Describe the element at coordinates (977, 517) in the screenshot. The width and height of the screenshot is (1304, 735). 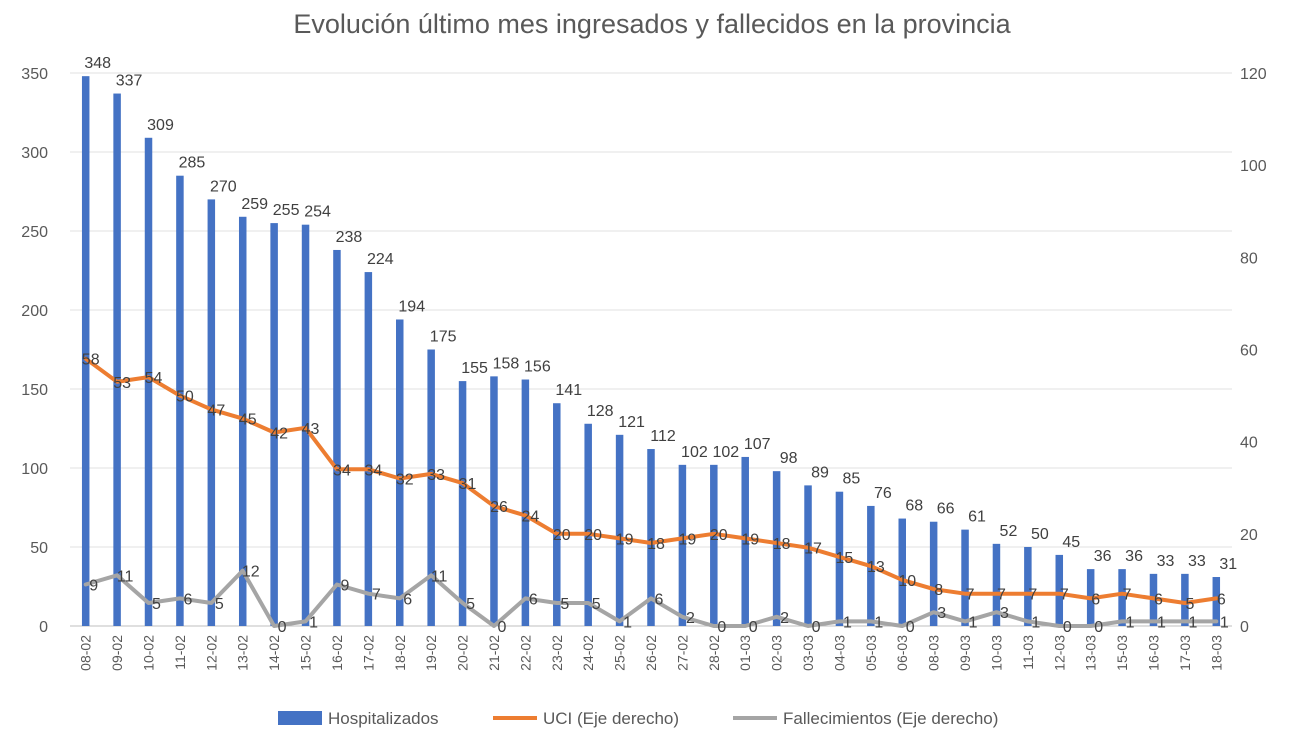
I see `data-label-hospitalizados: 61` at that location.